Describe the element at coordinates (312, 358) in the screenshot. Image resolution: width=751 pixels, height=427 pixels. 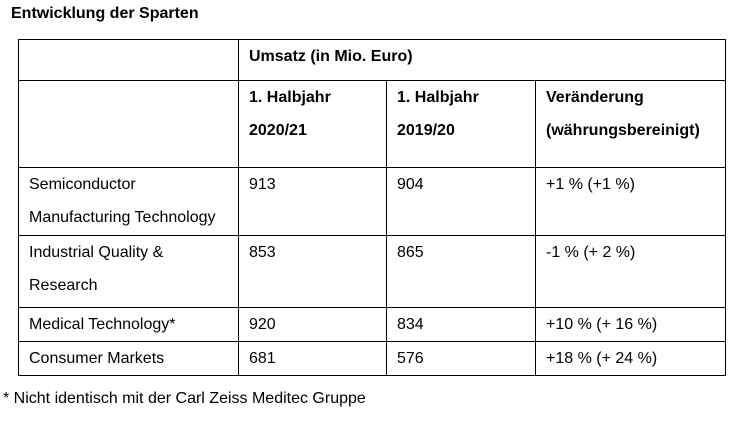
I see `current-value-cell: 681` at that location.